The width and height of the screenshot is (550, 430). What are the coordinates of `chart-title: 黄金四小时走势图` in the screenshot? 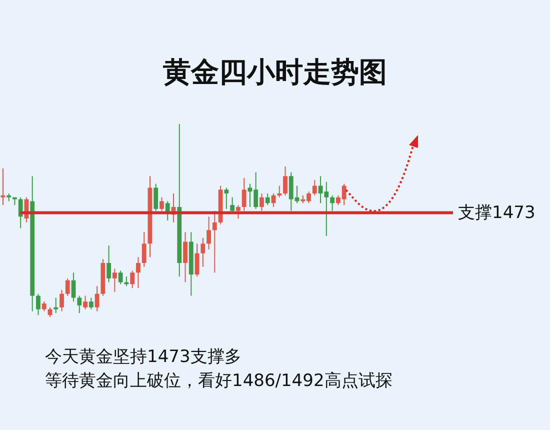 It's located at (274, 72).